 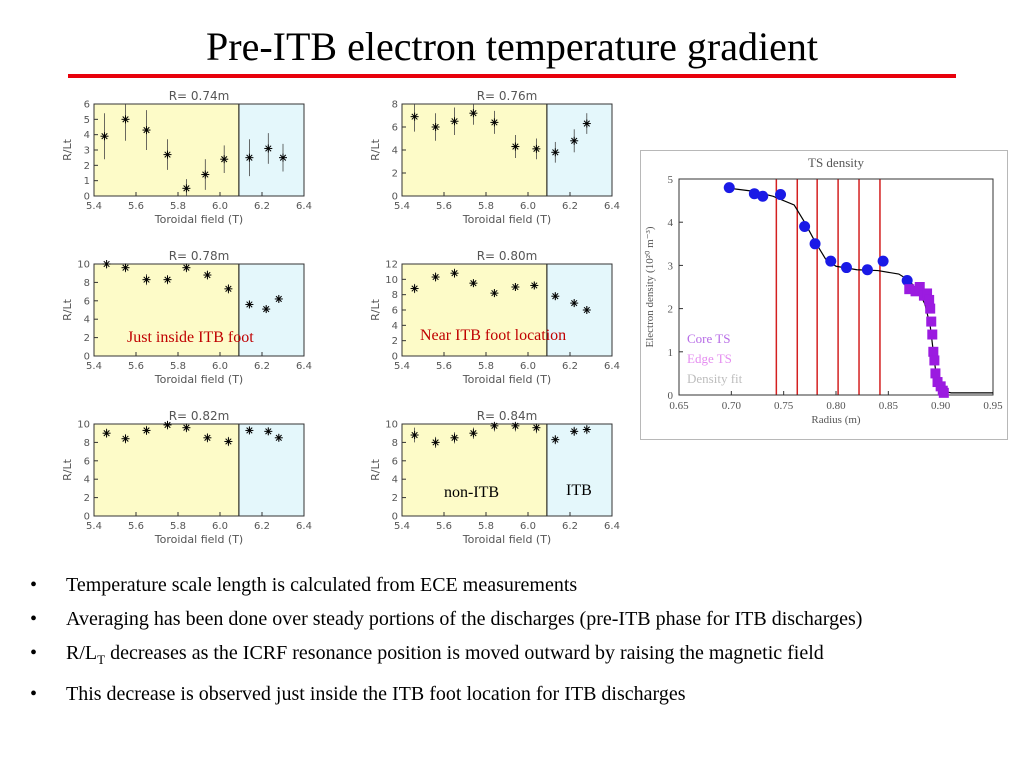 What do you see at coordinates (199, 256) in the screenshot?
I see `chart-title: R= 0.78m` at bounding box center [199, 256].